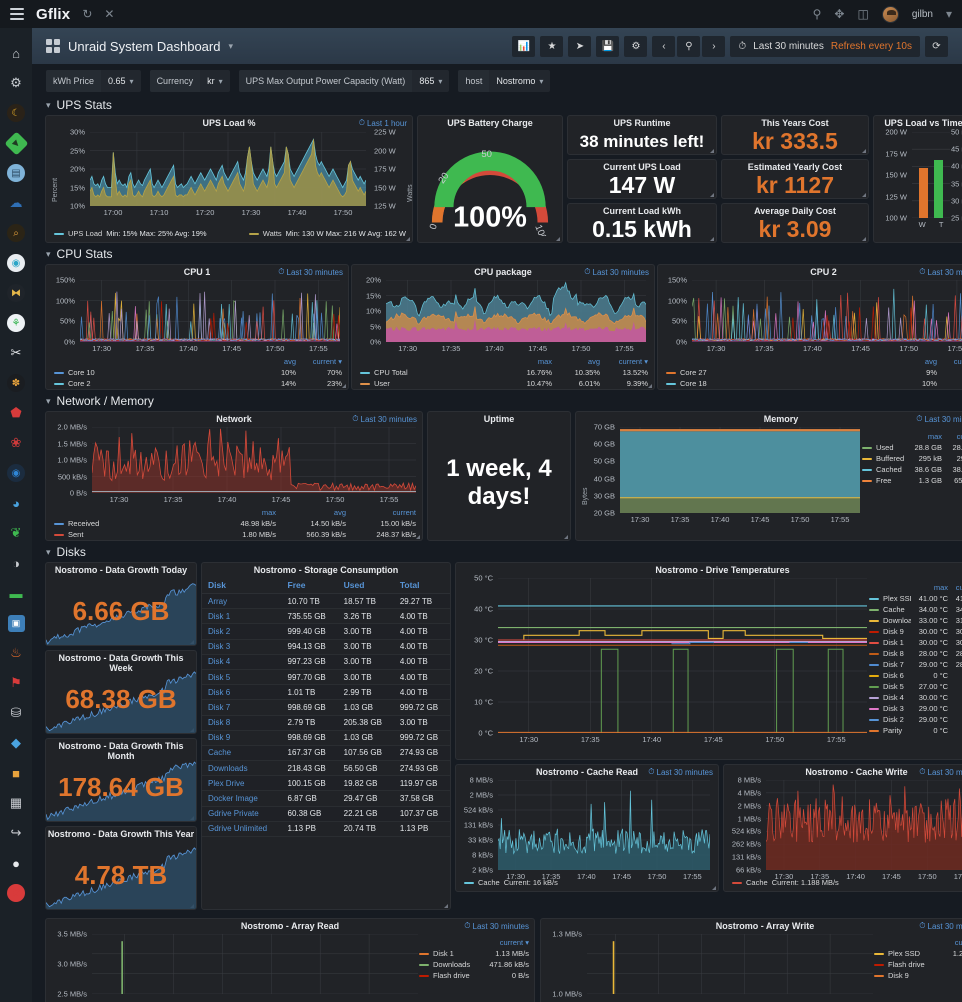 Image resolution: width=962 pixels, height=1002 pixels. Describe the element at coordinates (16, 53) in the screenshot. I see `home-icon: ⌂` at that location.